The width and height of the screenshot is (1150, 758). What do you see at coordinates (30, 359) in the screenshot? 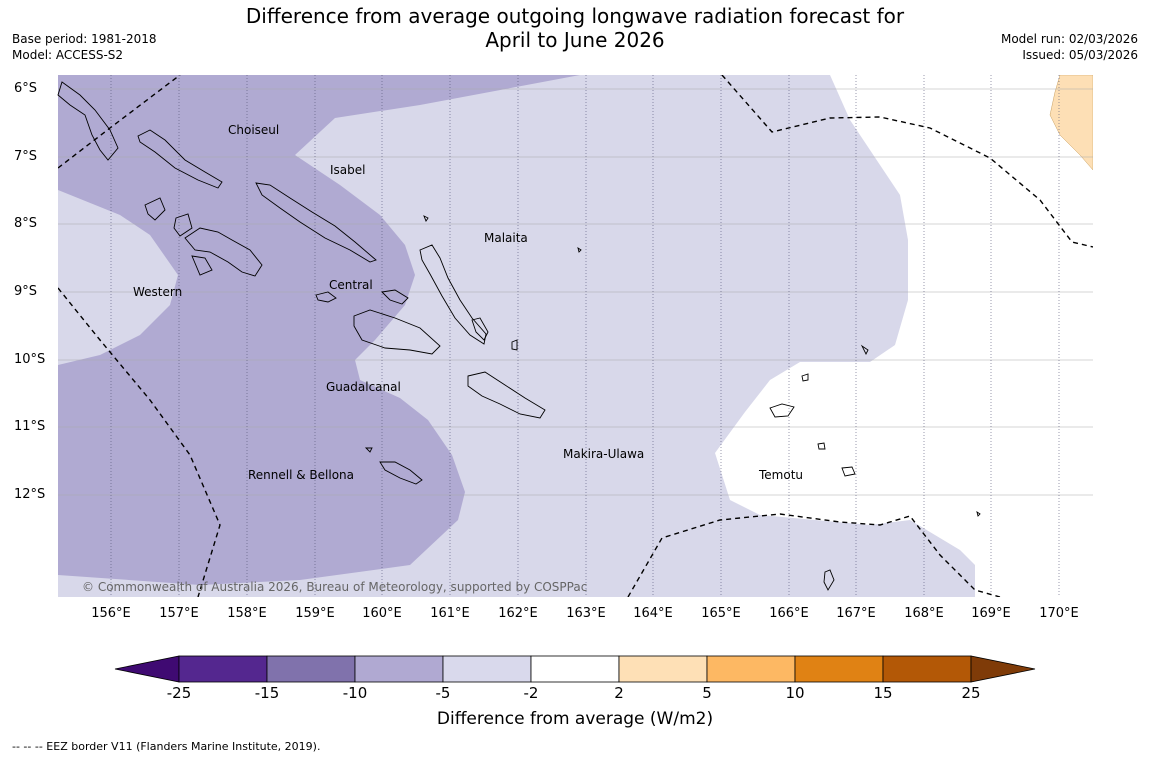
I see `lat-label: 10°S` at bounding box center [30, 359].